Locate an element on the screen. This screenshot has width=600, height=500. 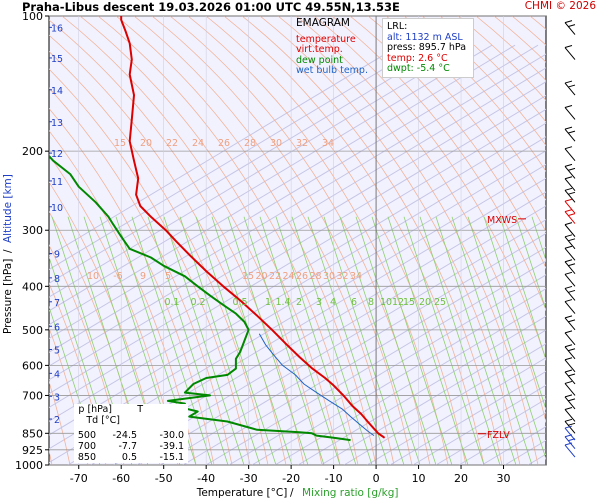
pressure-tick-label: 600 is located at coordinates (32, 365).